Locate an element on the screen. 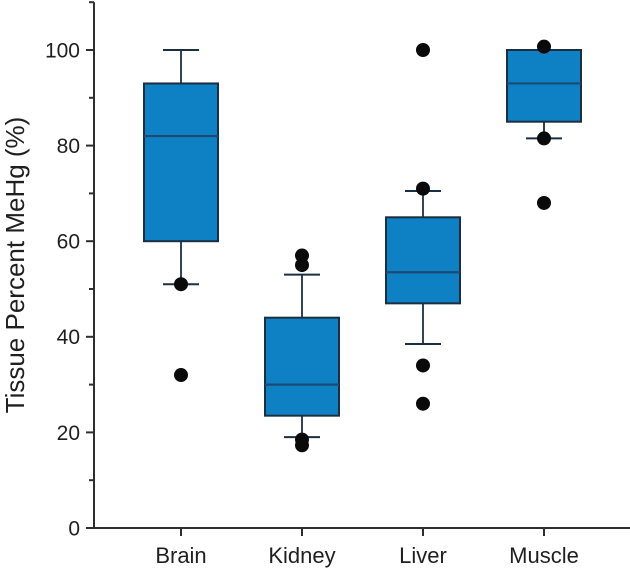  y-axis-title: Tissue Percent MeHg (%) is located at coordinates (15, 265).